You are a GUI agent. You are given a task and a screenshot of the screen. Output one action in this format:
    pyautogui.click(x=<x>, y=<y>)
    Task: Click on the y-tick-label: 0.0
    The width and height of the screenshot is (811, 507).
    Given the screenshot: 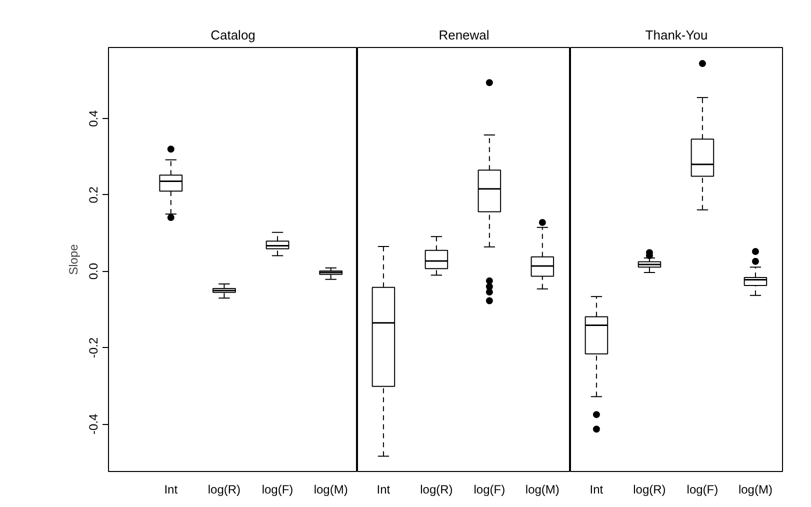 What is the action you would take?
    pyautogui.click(x=93, y=271)
    